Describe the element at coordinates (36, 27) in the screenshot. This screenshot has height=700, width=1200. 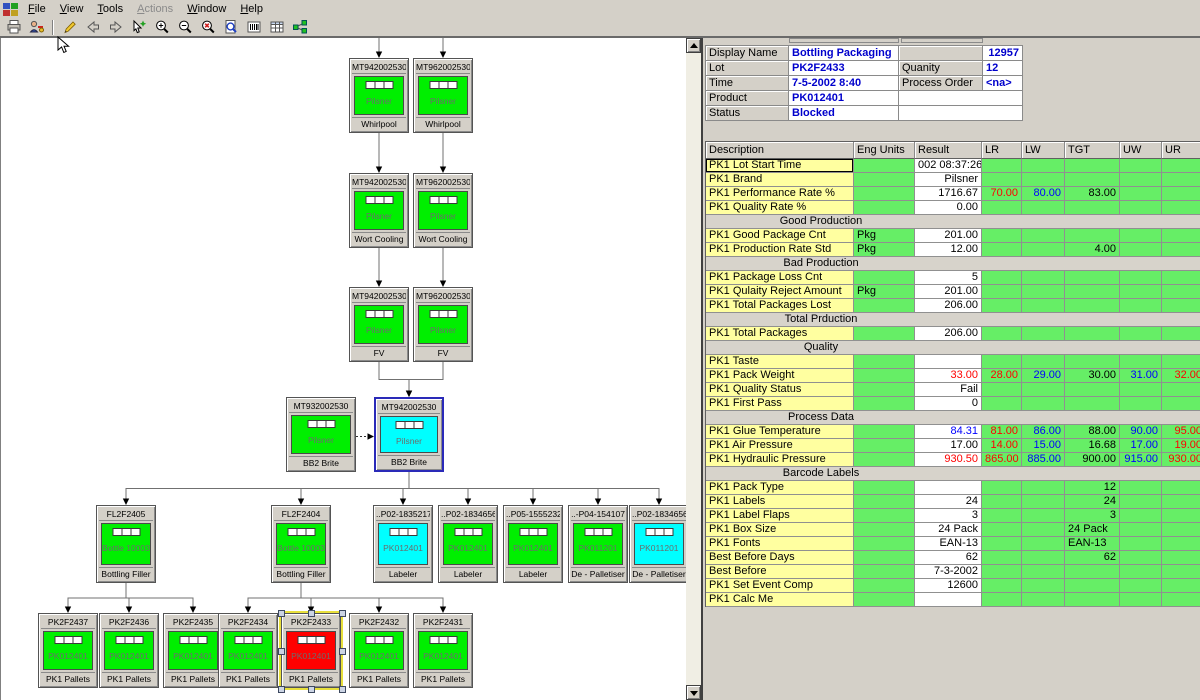
I see `user-permissions-icon` at that location.